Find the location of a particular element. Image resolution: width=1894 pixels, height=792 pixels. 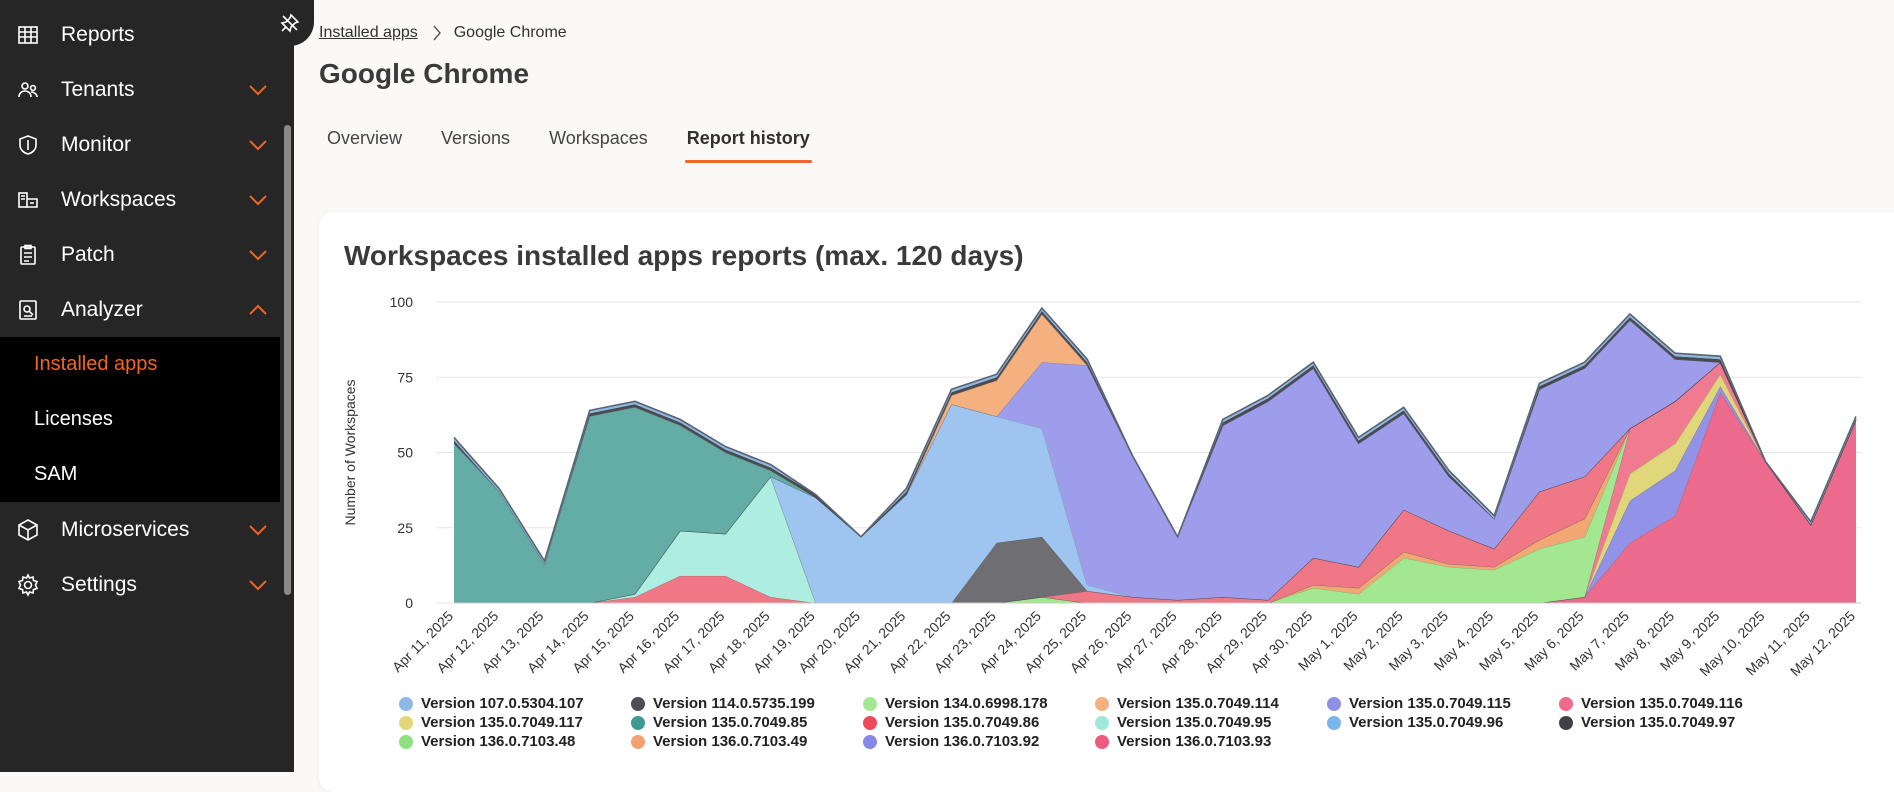

legend-item: Version 135.0.7049.97 is located at coordinates (1647, 722).